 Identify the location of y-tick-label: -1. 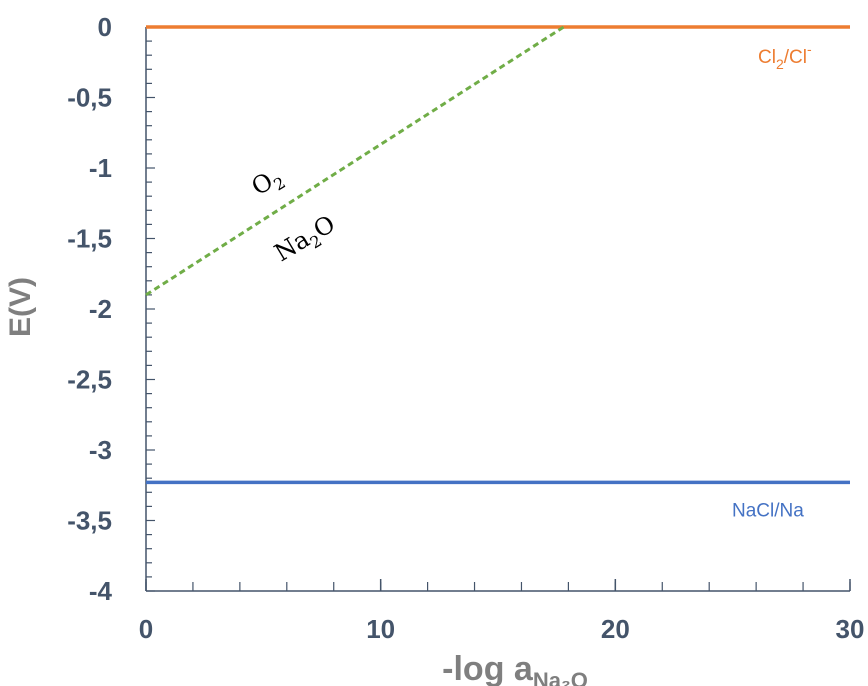
(100, 168).